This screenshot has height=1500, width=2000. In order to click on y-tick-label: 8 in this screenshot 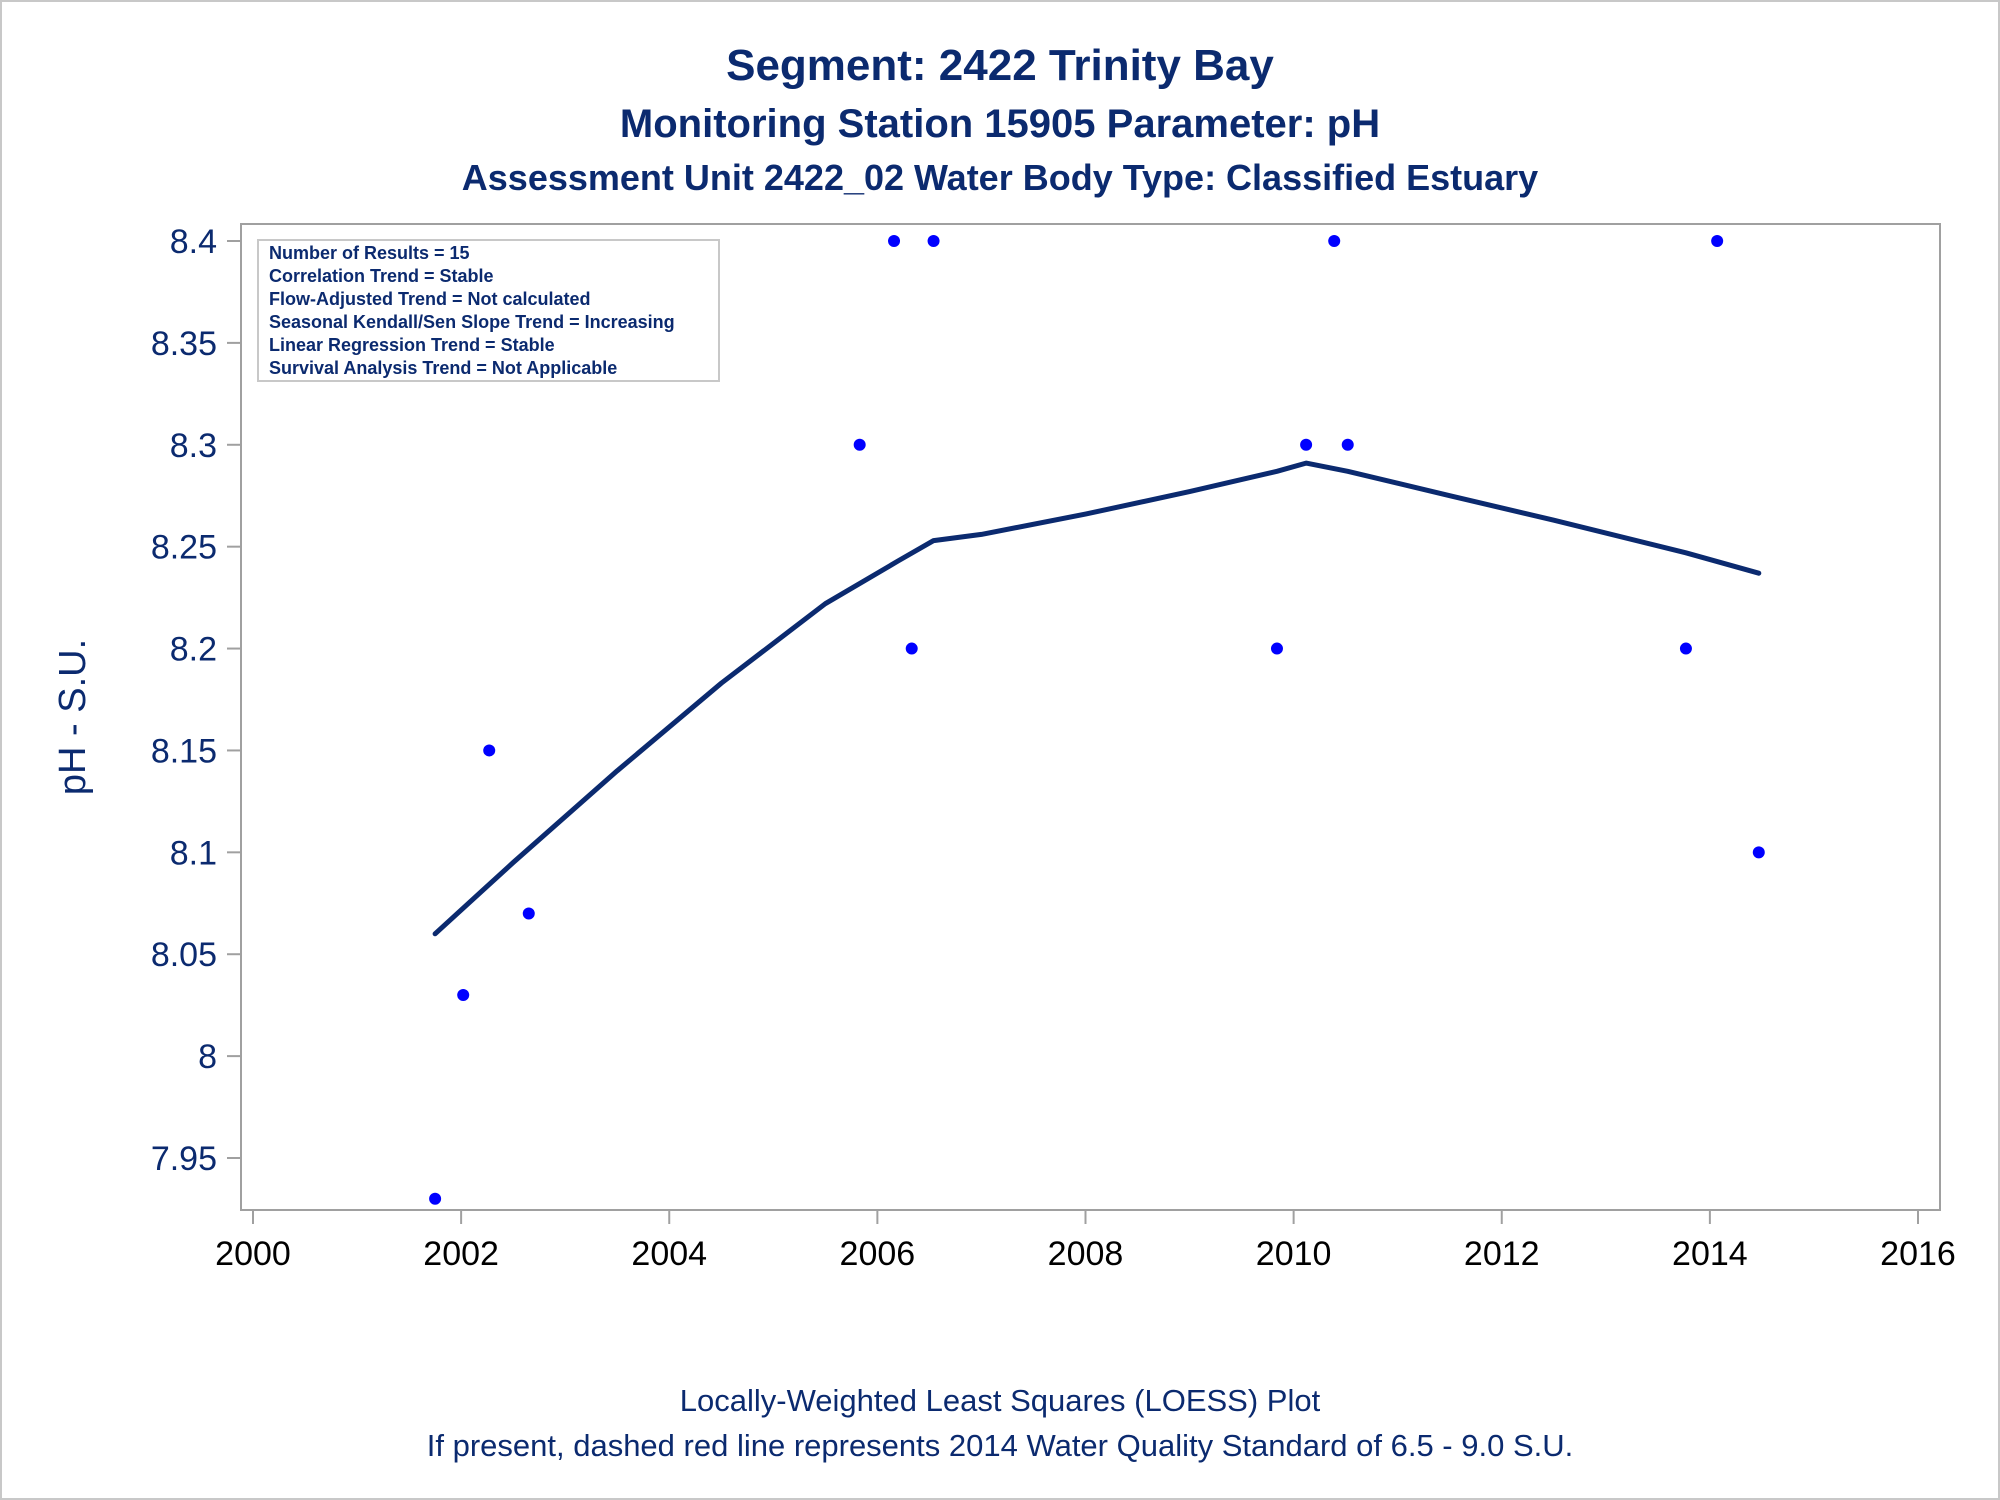, I will do `click(207, 1057)`.